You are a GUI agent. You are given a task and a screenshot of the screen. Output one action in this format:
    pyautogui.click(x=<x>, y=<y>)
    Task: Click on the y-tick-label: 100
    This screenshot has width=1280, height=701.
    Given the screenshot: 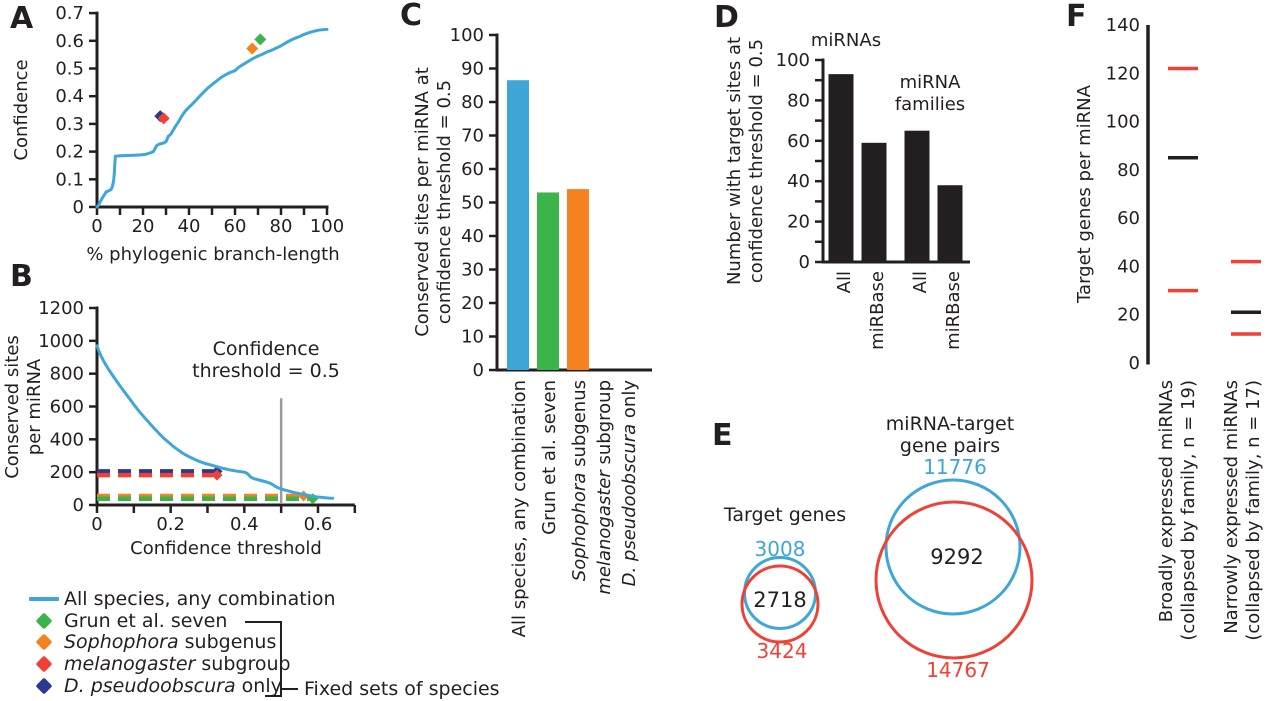 What is the action you would take?
    pyautogui.click(x=1123, y=122)
    